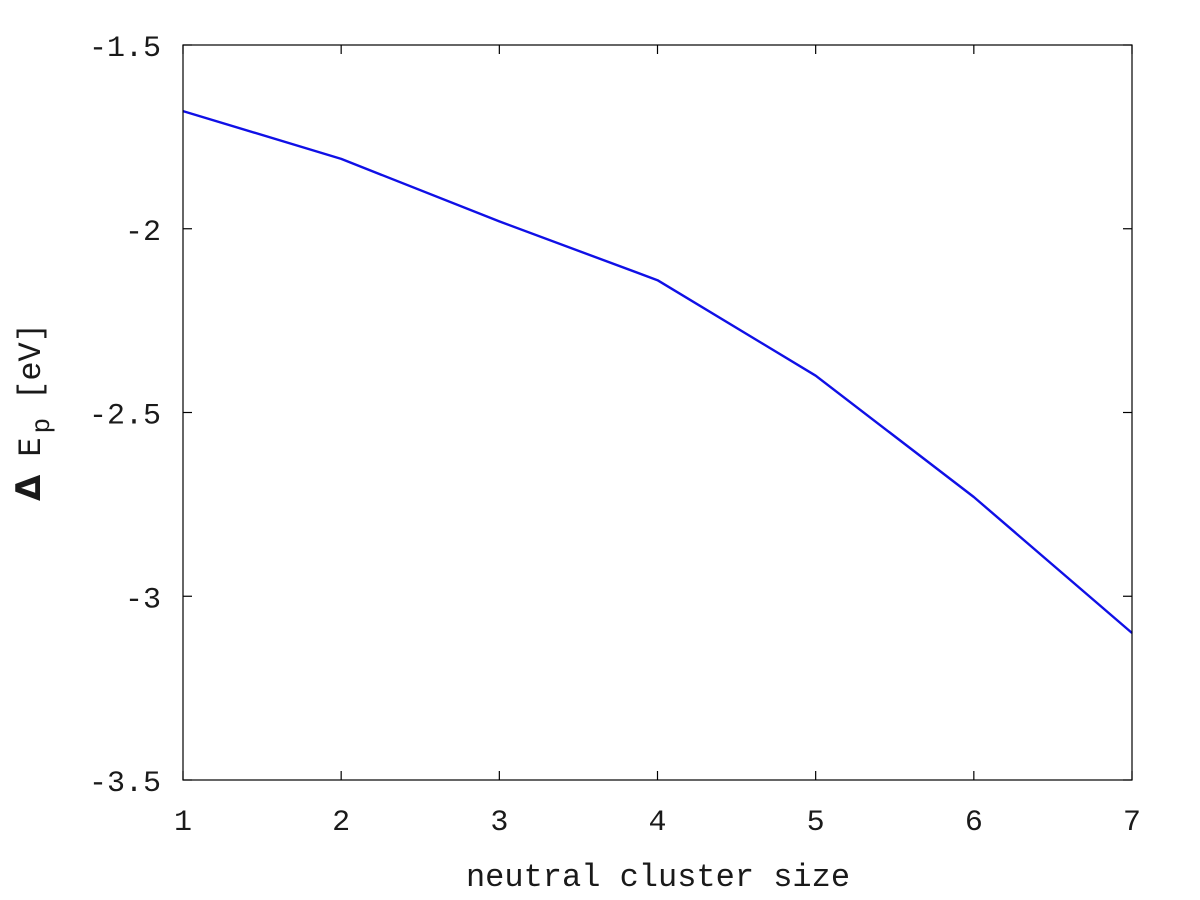 The width and height of the screenshot is (1200, 900). Describe the element at coordinates (183, 823) in the screenshot. I see `x-tick-label: 1` at that location.